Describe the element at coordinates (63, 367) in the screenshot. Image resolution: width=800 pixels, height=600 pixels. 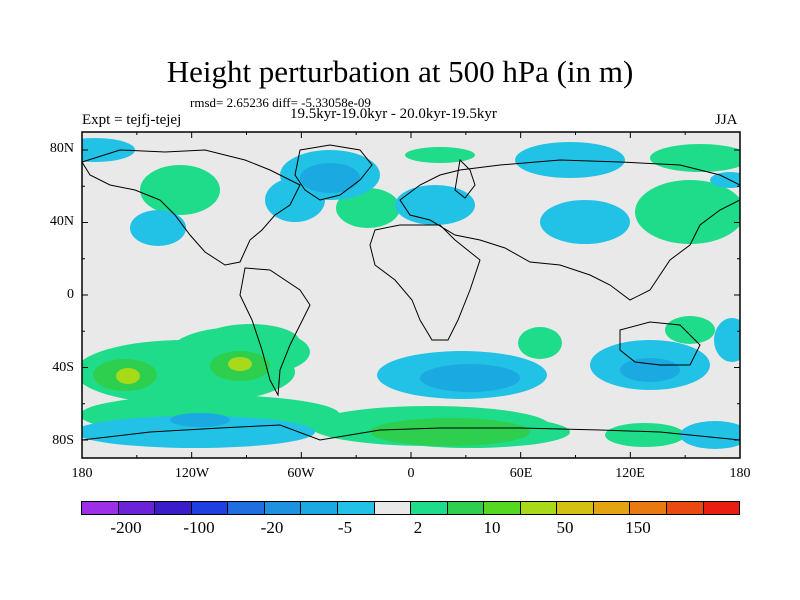
I see `lat-tick-label: 40S` at that location.